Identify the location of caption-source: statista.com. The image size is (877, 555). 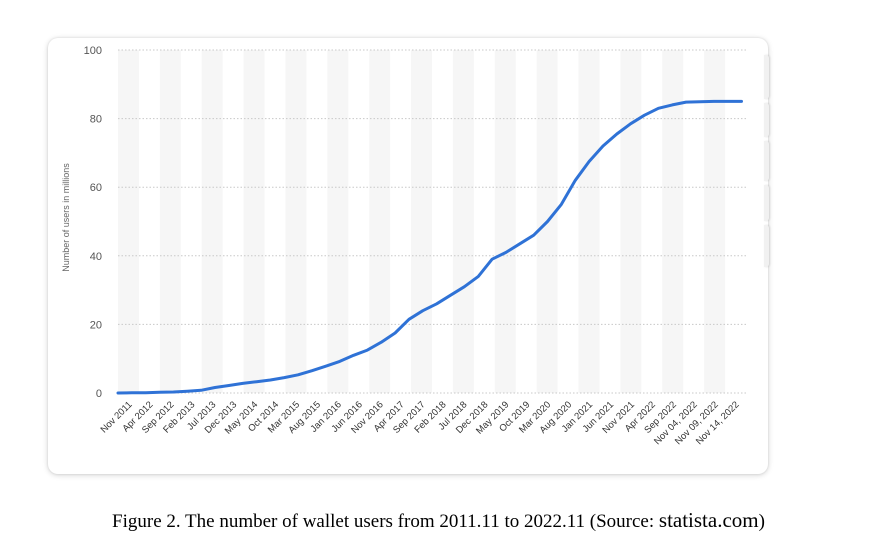
(708, 520).